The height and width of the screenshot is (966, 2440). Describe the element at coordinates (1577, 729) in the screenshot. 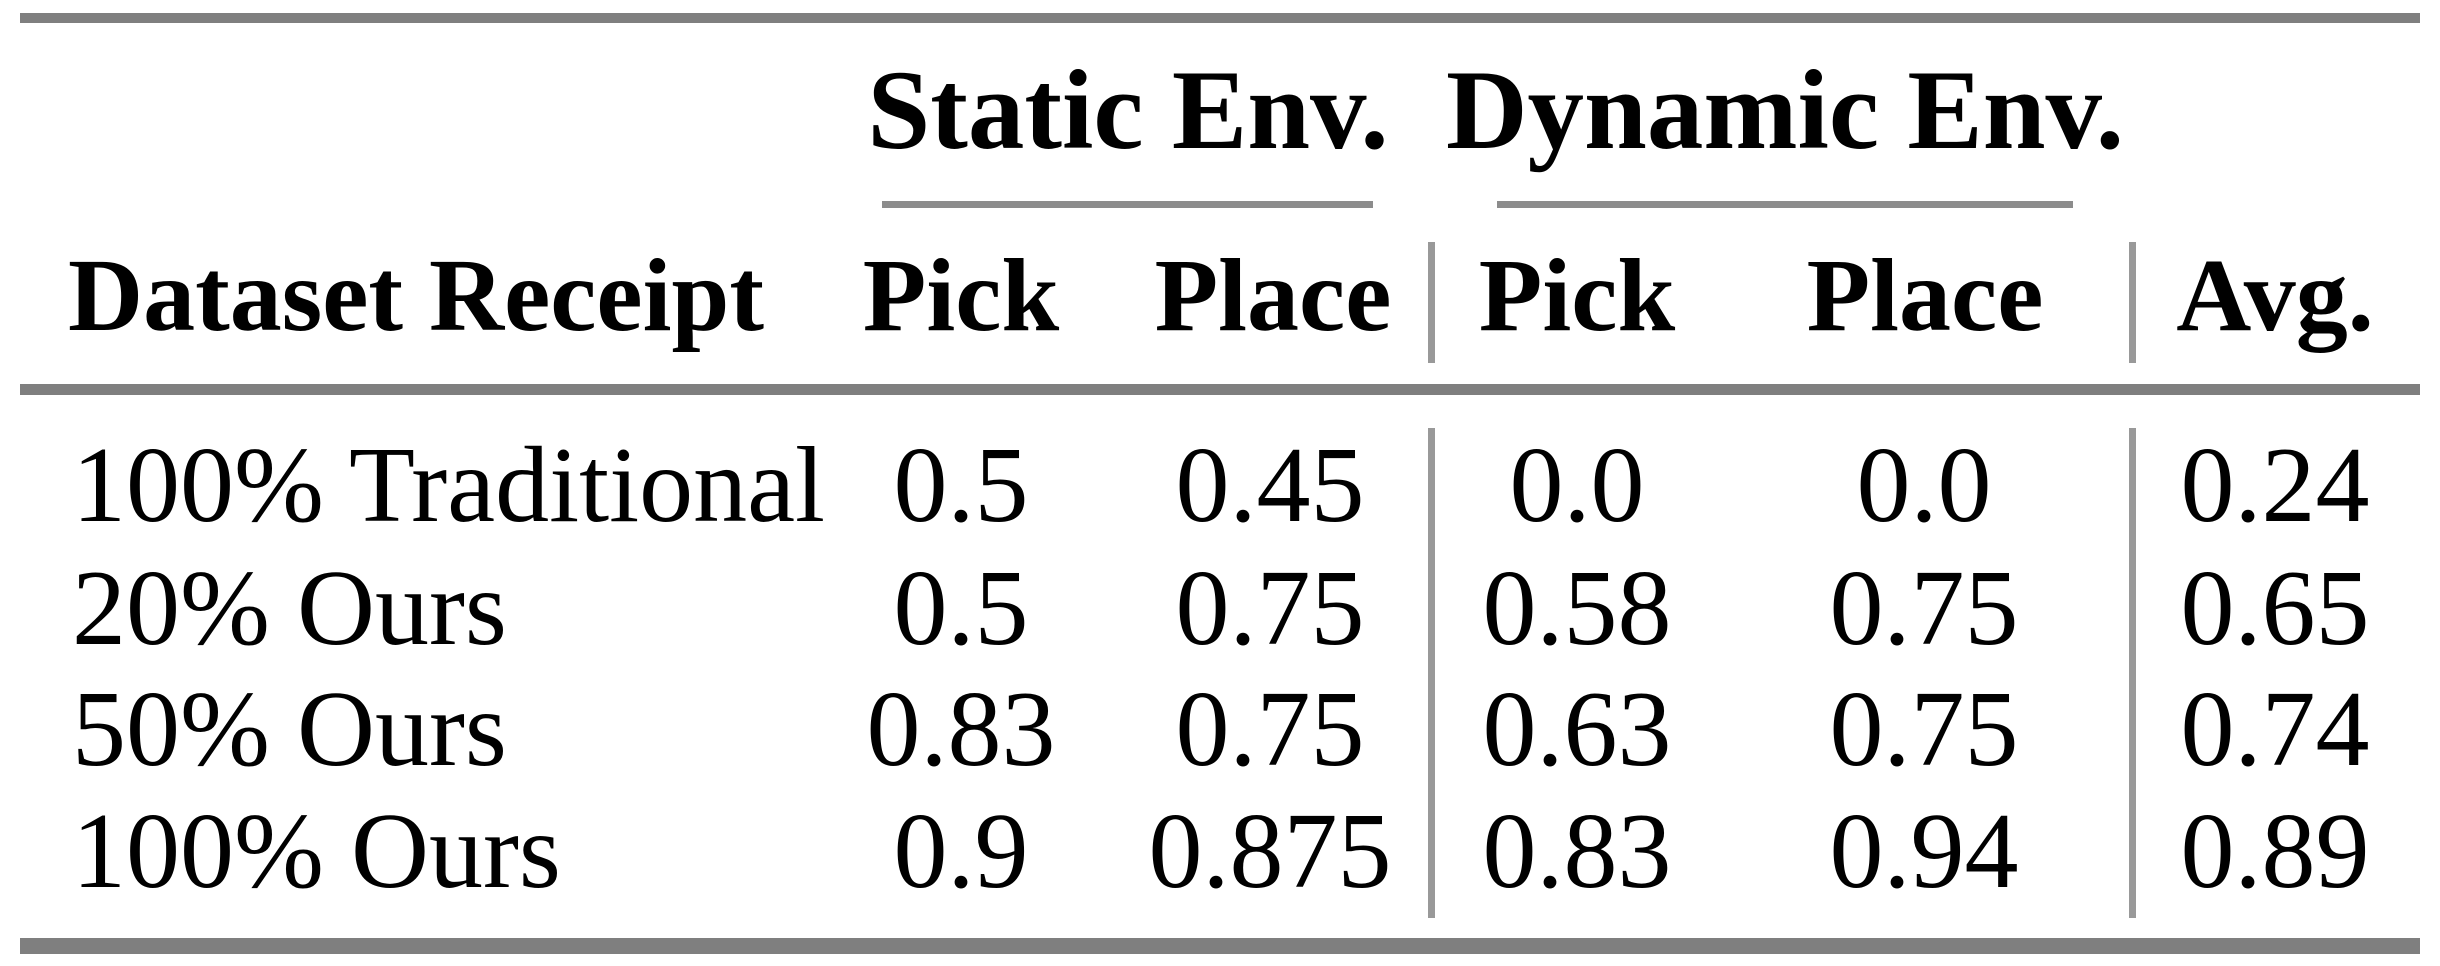

I see `cell-dynamic-pick: 0.63` at that location.